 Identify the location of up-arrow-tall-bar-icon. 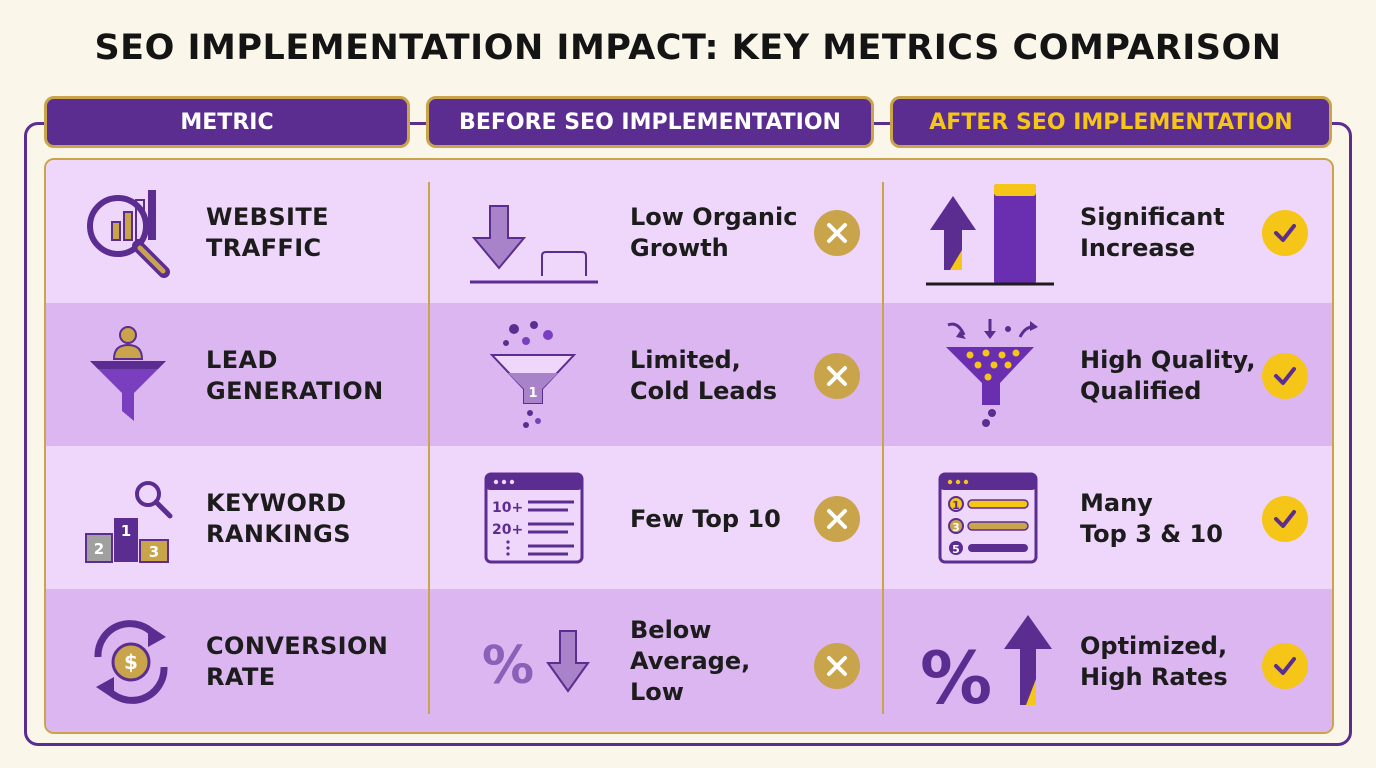
(990, 236).